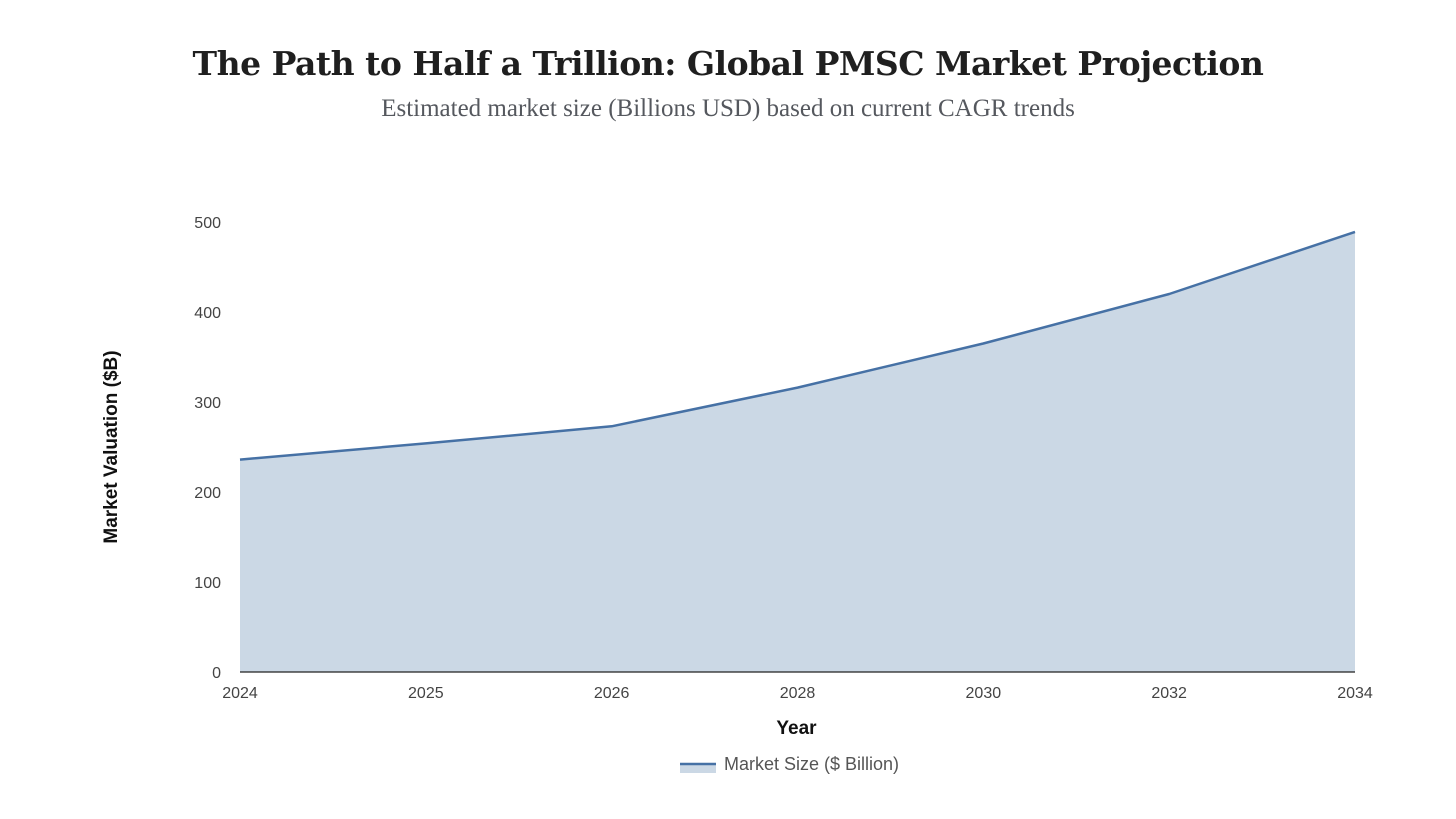  I want to click on y-tick-label: 400, so click(207, 313).